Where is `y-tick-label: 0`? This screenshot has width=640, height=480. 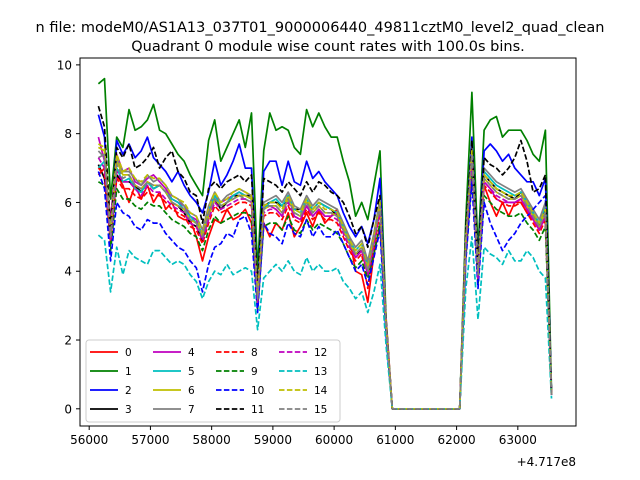
y-tick-label: 0 is located at coordinates (68, 409).